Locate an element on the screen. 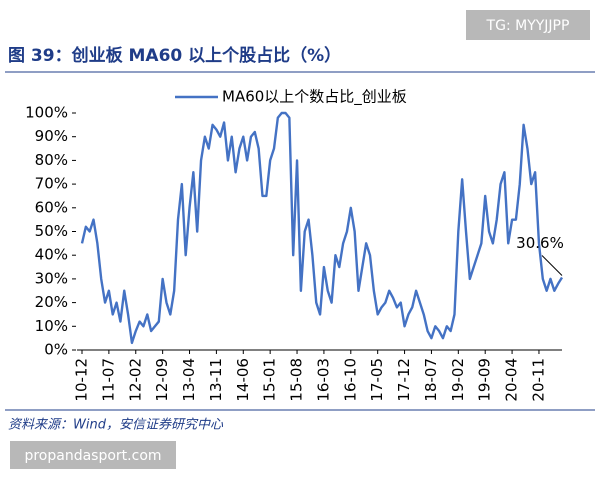 The height and width of the screenshot is (484, 600). y-tick-label: 80% is located at coordinates (51, 160).